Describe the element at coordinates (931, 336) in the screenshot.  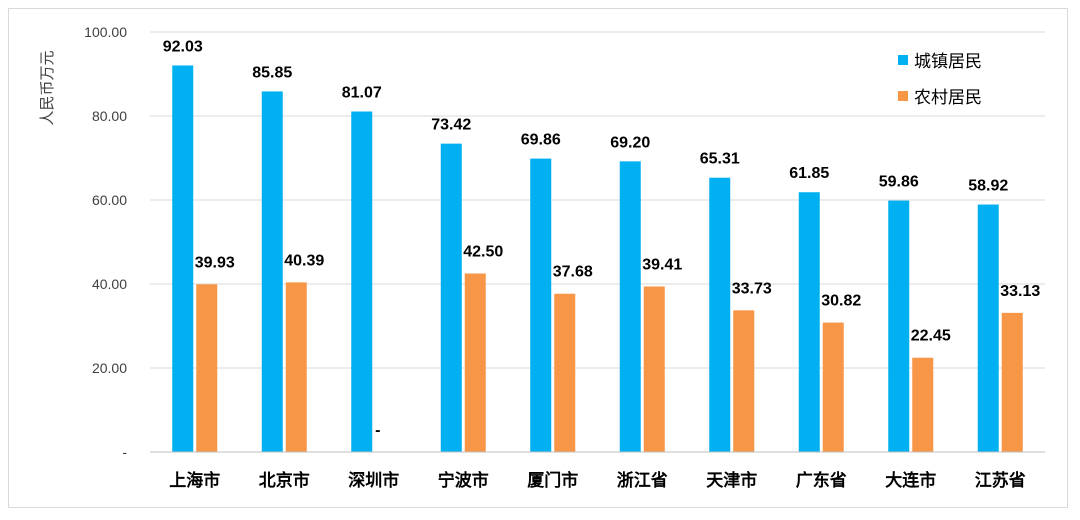
I see `data-label: 22.45` at that location.